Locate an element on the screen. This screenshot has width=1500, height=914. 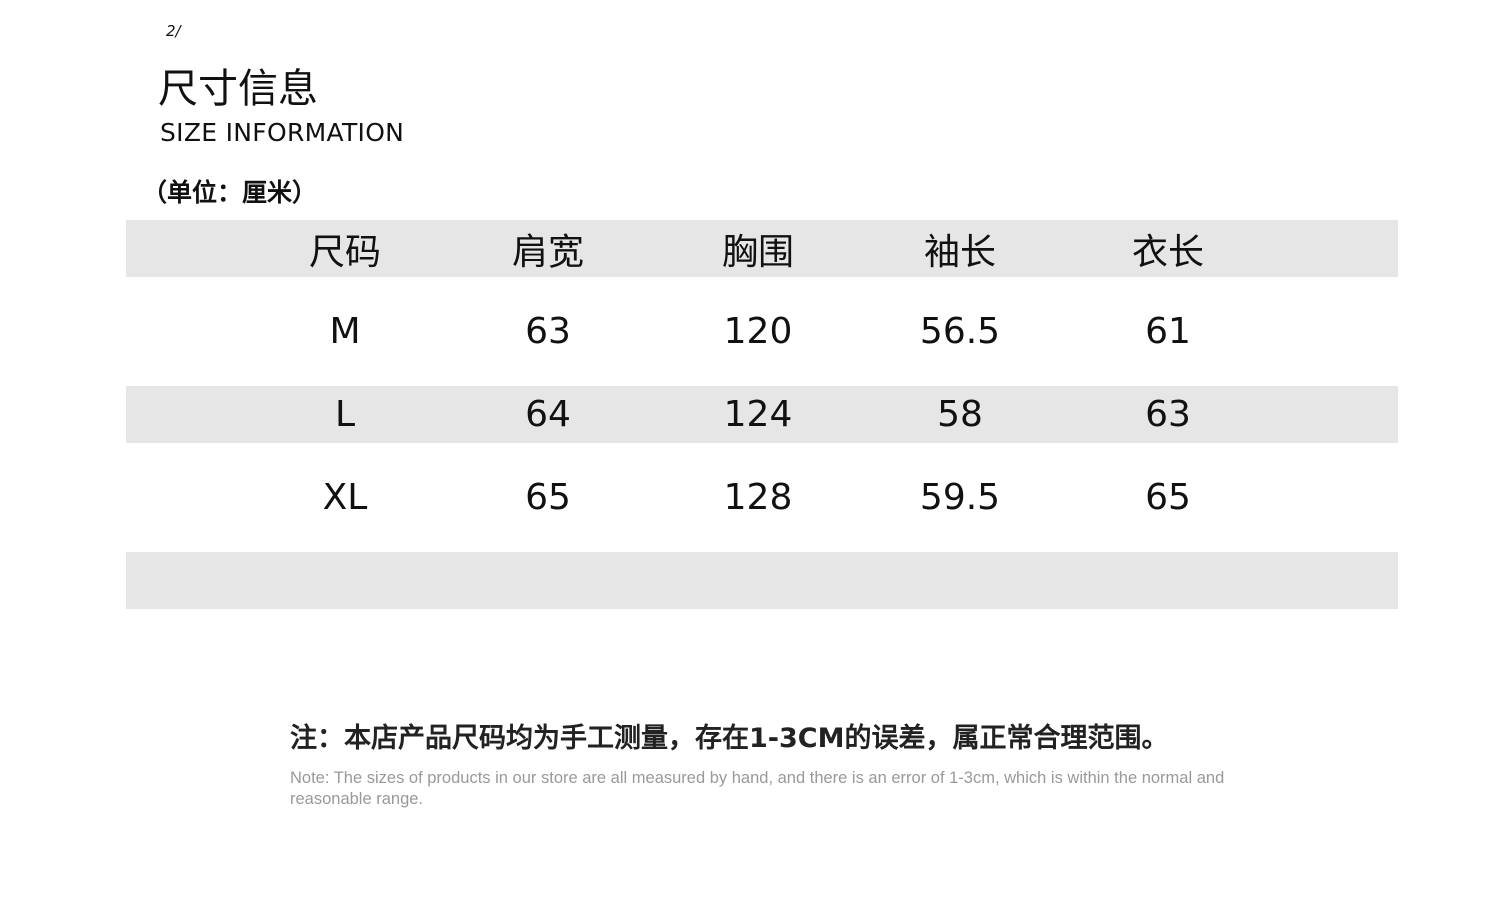
page-subtitle: SIZE INFORMATION is located at coordinates (282, 132).